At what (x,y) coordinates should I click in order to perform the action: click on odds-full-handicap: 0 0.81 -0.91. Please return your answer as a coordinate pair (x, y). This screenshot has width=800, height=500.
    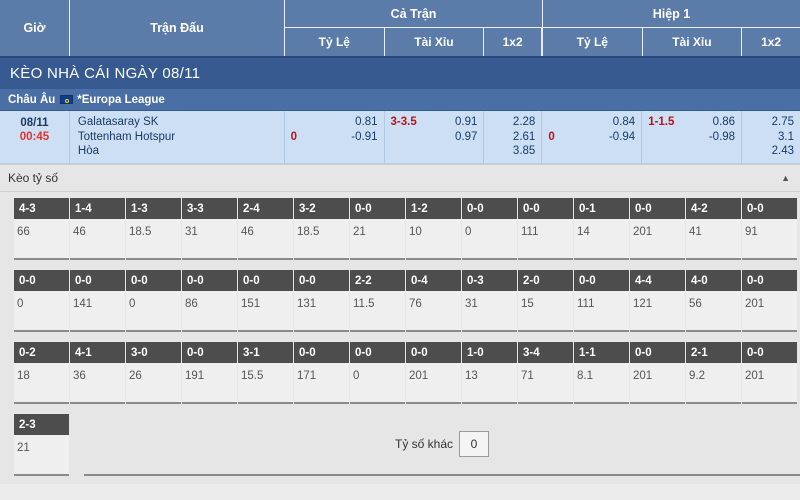
    Looking at the image, I should click on (335, 137).